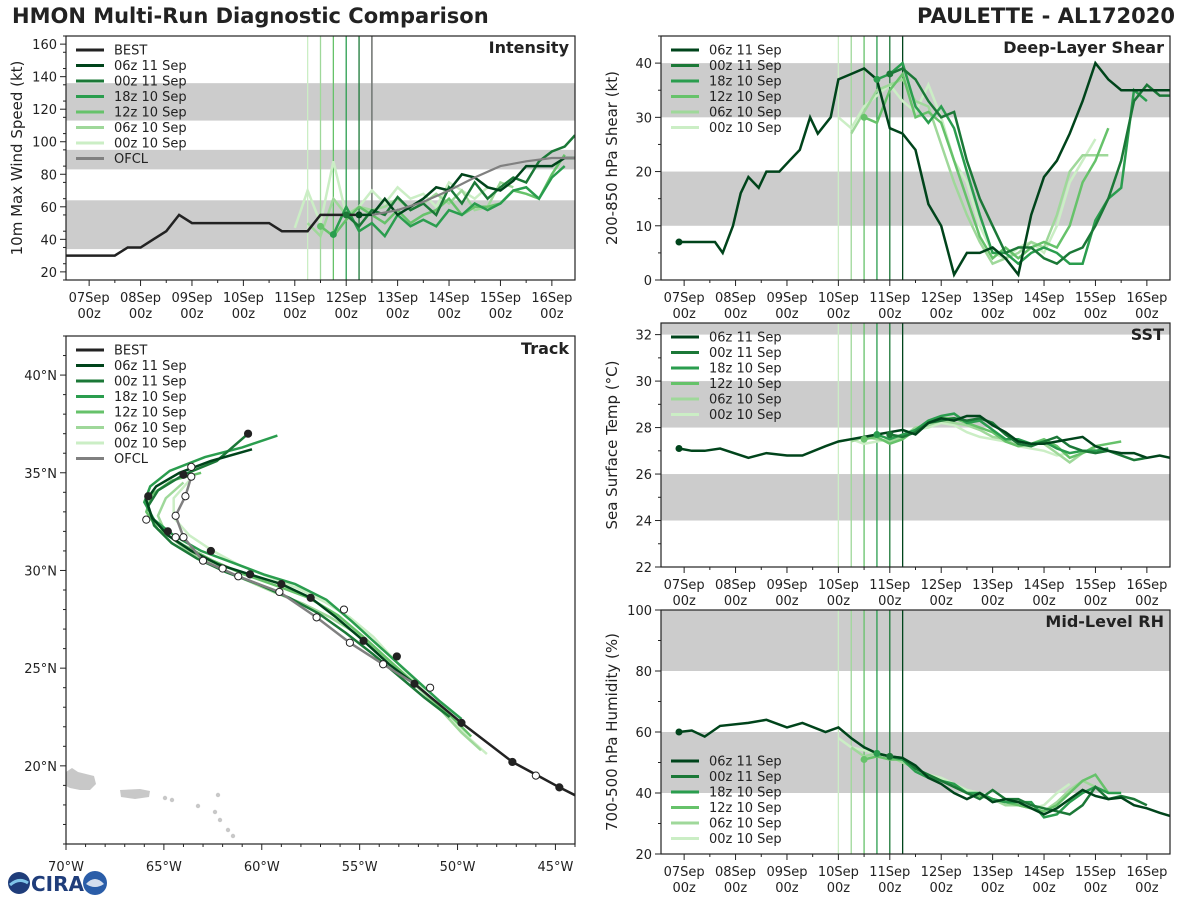 The image size is (1200, 900). Describe the element at coordinates (745, 97) in the screenshot. I see `legend-label: 12z 10 Sep` at that location.